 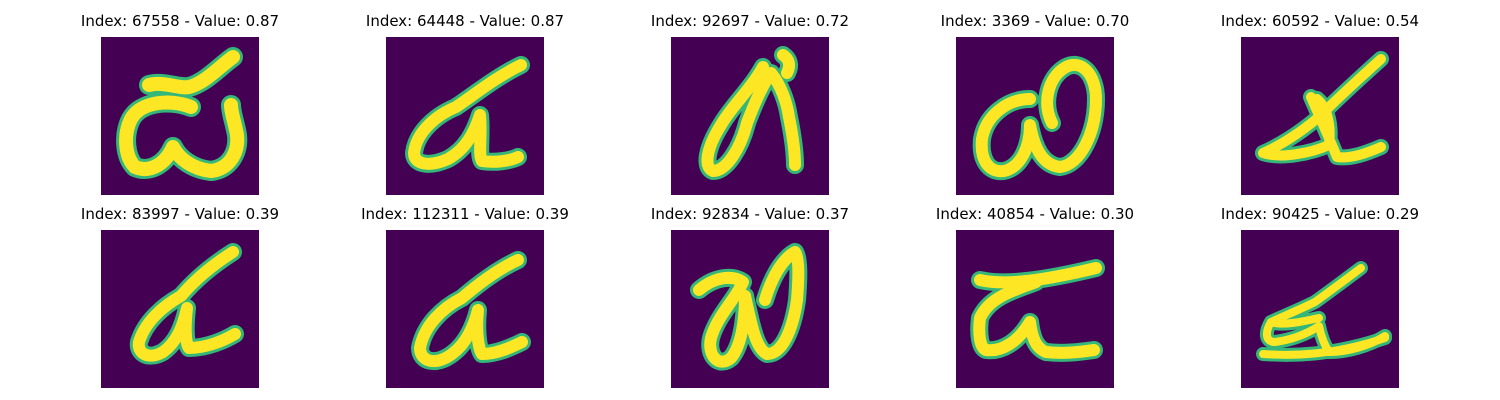 I want to click on panel-10: Index: 90425 - Value: 0.29, so click(x=1320, y=296).